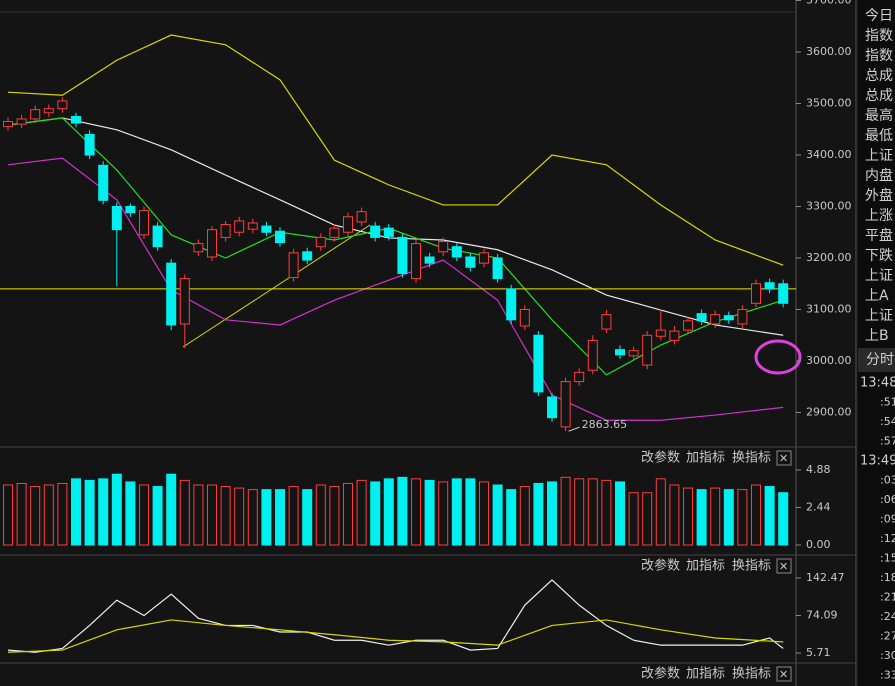 This screenshot has width=895, height=686. What do you see at coordinates (879, 56) in the screenshot?
I see `side-label: 指数` at bounding box center [879, 56].